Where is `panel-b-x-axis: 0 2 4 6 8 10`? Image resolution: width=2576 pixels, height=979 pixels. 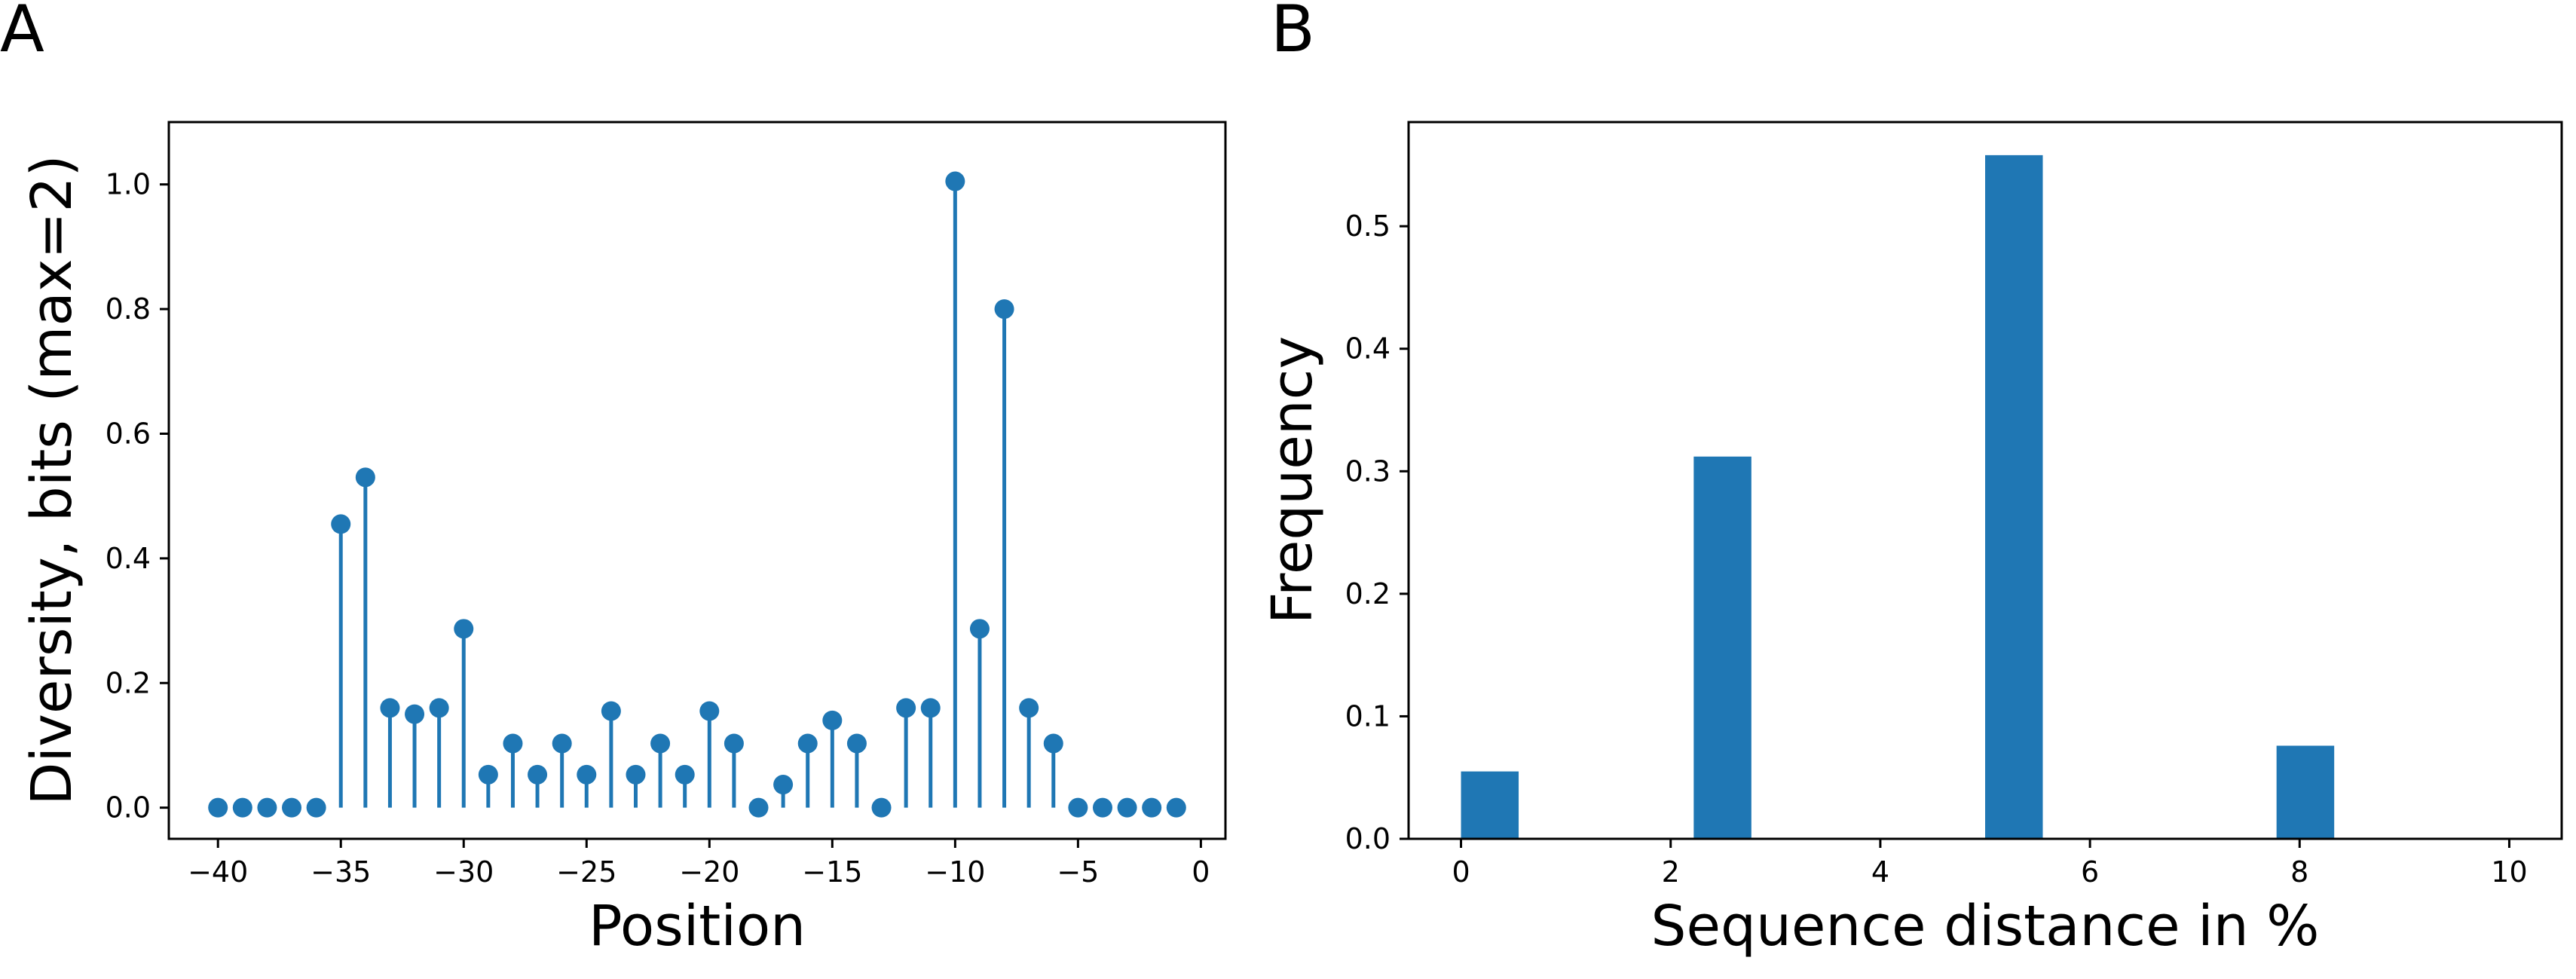
panel-b-x-axis: 0 2 4 6 8 10 is located at coordinates (1990, 864).